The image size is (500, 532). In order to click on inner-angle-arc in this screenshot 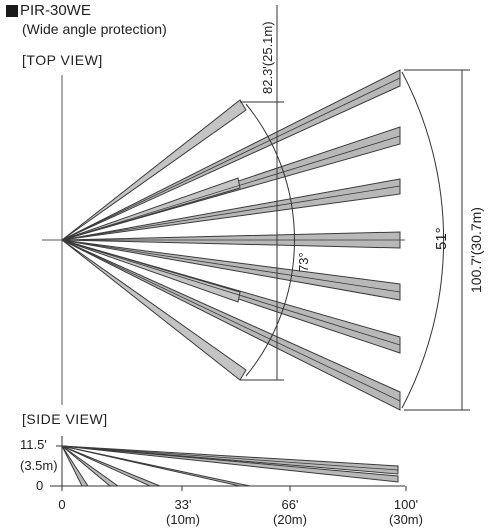, I will do `click(270, 240)`.